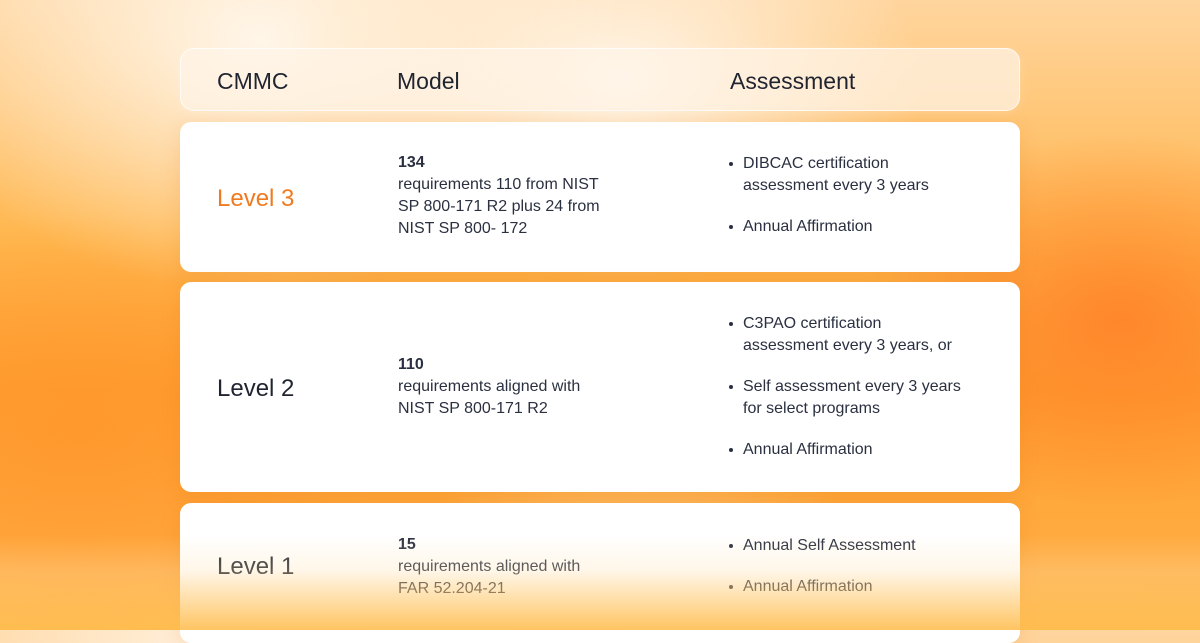 This screenshot has height=643, width=1200. I want to click on level-2-assessment-item-1-line-2: assessment every 3 years, or, so click(847, 345).